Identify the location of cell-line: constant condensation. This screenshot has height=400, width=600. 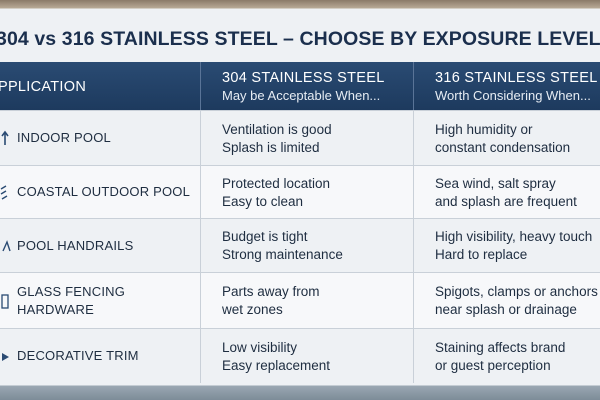
(503, 147).